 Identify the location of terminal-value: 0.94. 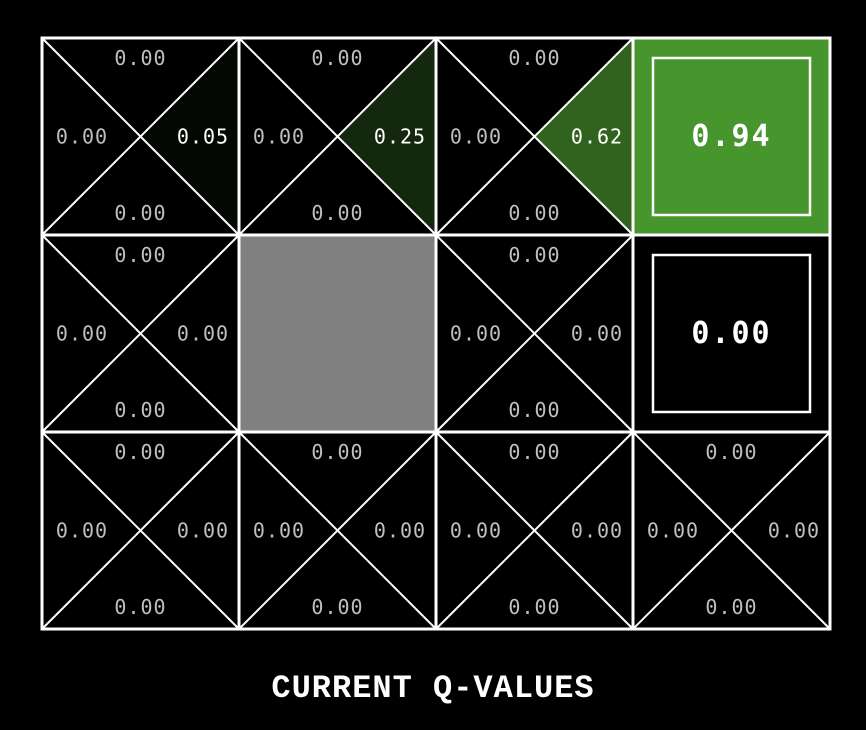
(731, 136).